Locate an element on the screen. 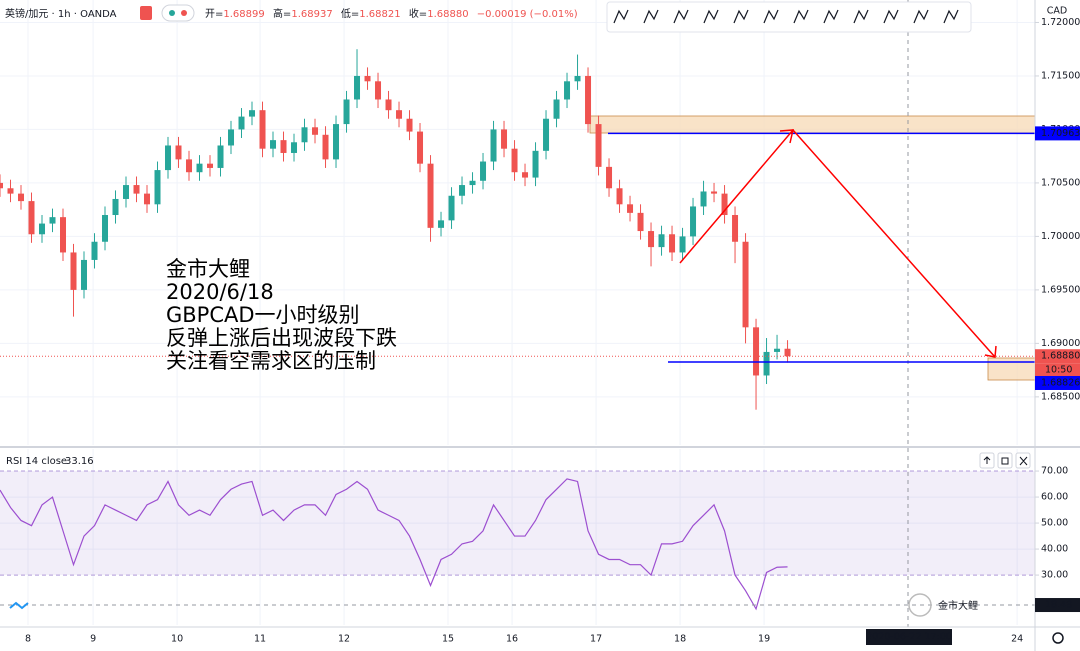  watermark-icon is located at coordinates (920, 605).